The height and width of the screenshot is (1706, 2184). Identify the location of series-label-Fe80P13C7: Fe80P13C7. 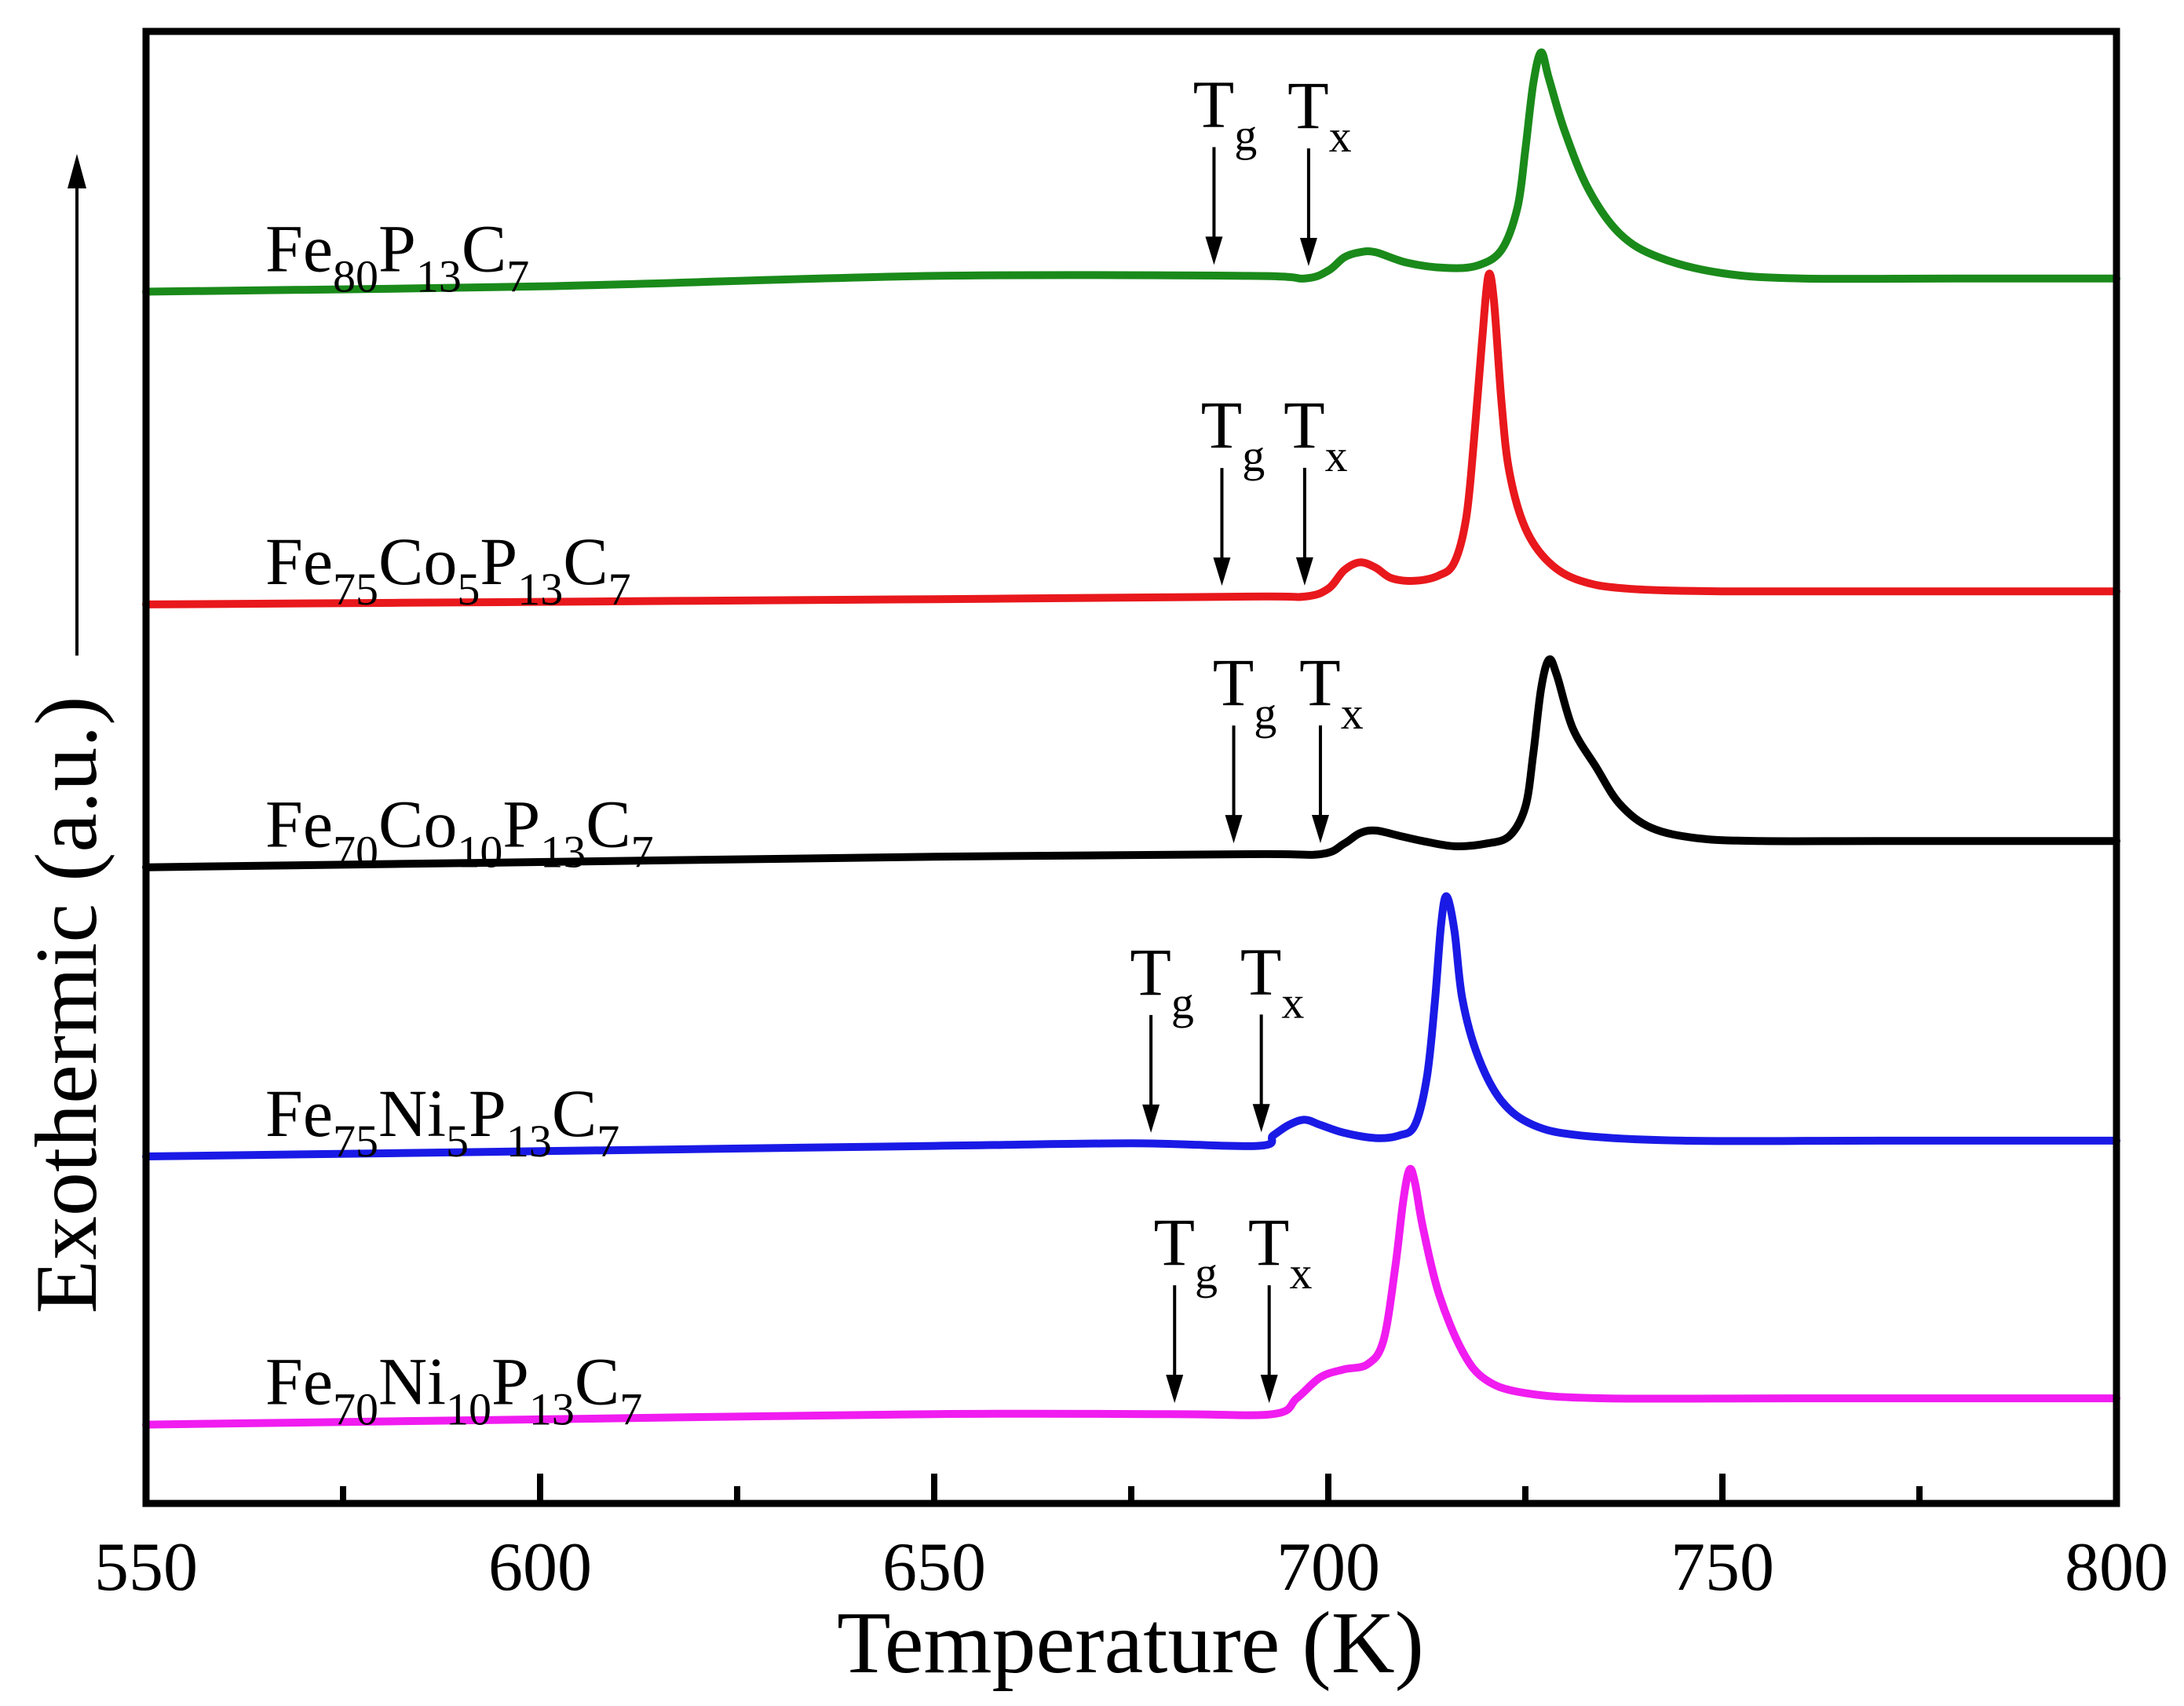
(397, 255).